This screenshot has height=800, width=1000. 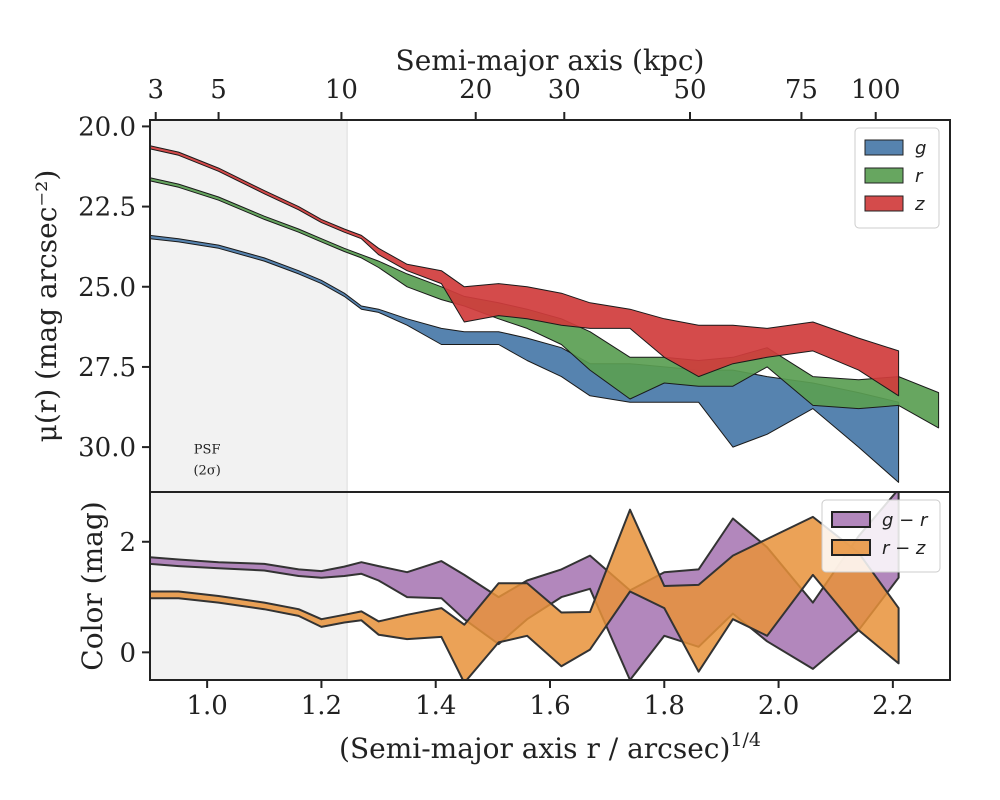 I want to click on legend-label: r − z, so click(x=904, y=548).